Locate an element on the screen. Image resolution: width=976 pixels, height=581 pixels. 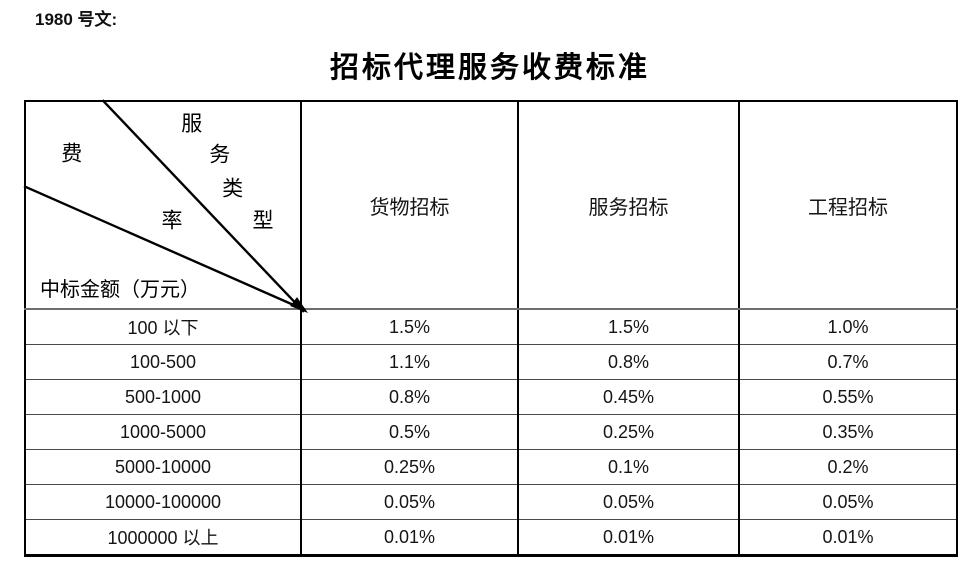
table-row: 100-500 1.1% 0.8% 0.7% is located at coordinates (491, 362).